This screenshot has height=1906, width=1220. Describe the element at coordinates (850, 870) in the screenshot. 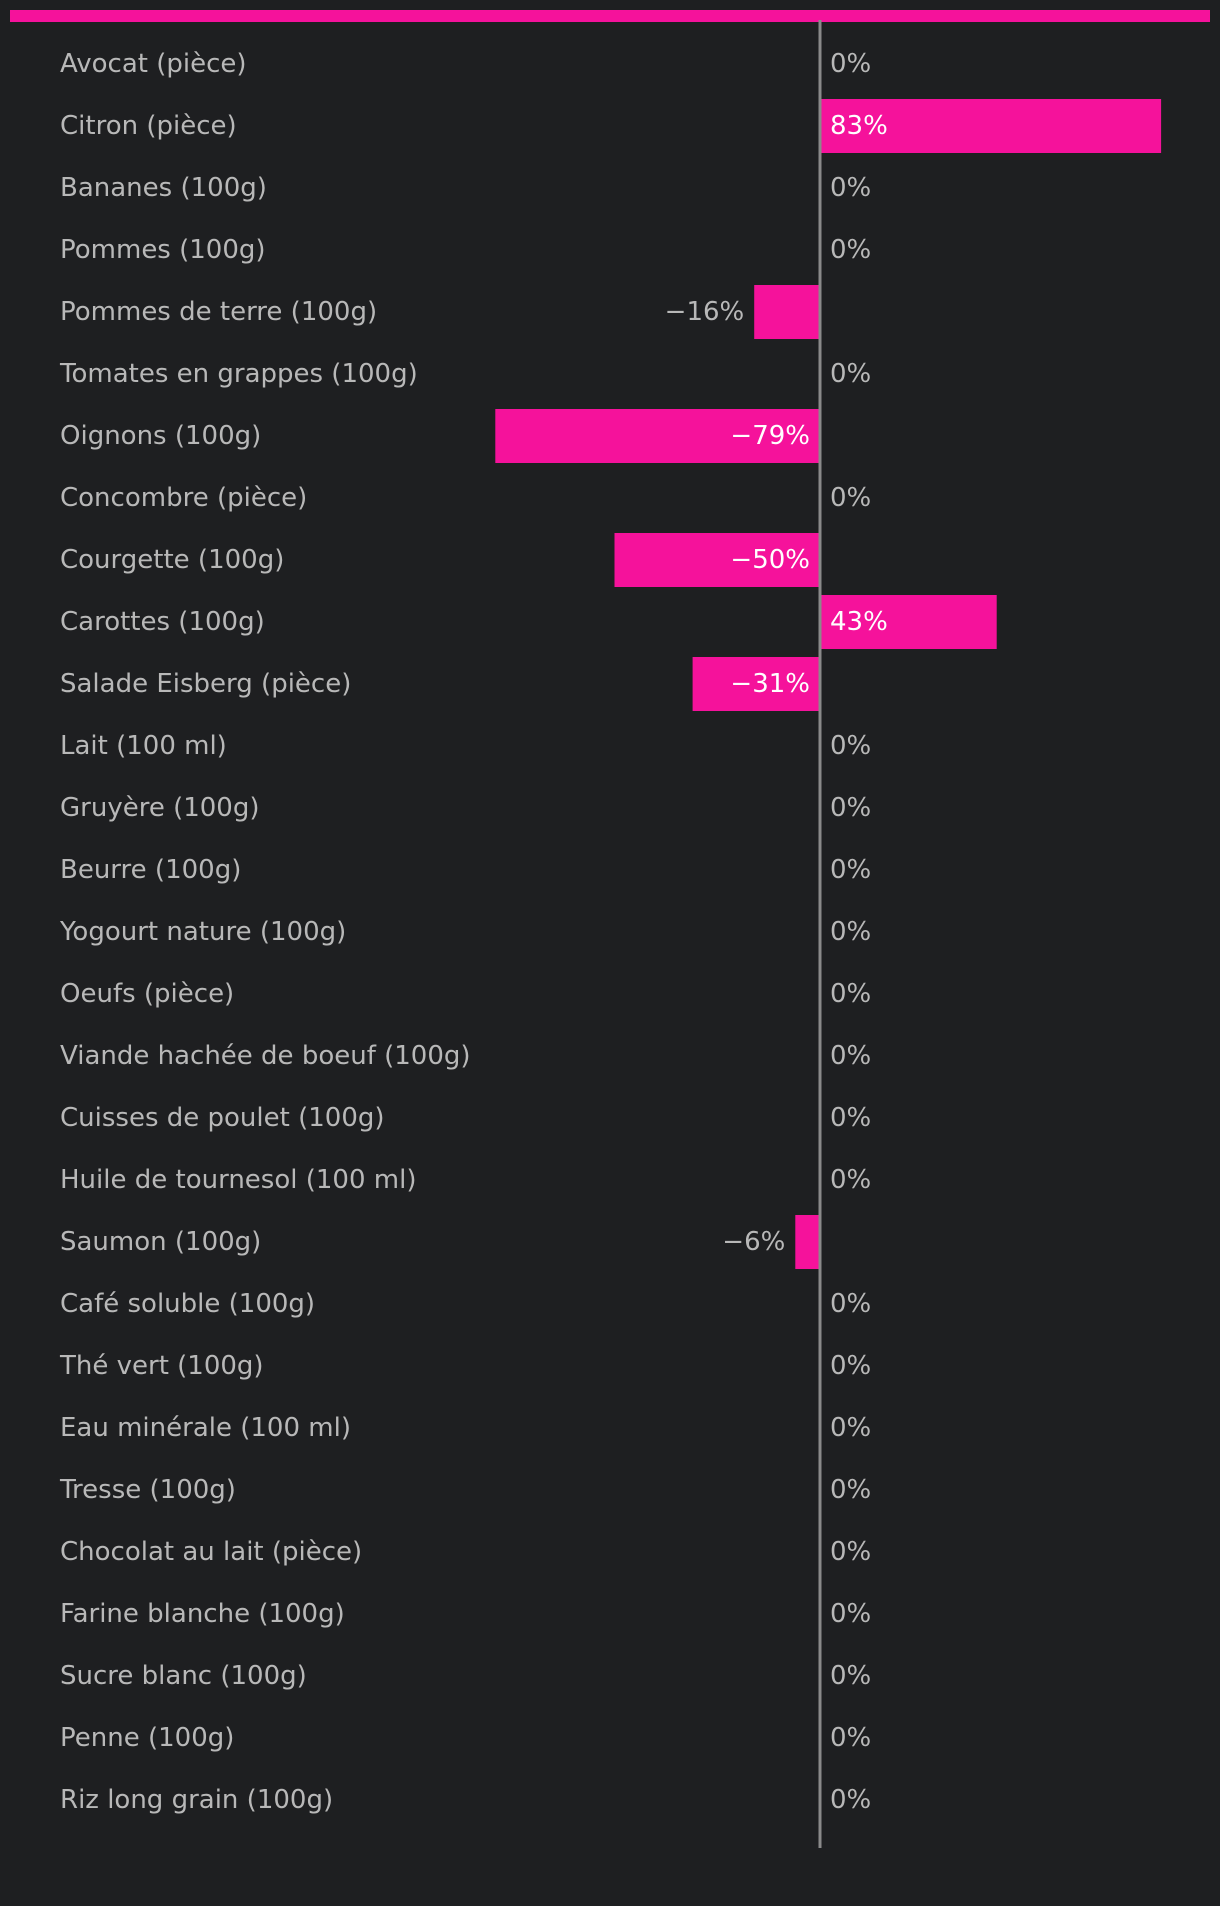

I see `value-label-row-14: 0%` at that location.